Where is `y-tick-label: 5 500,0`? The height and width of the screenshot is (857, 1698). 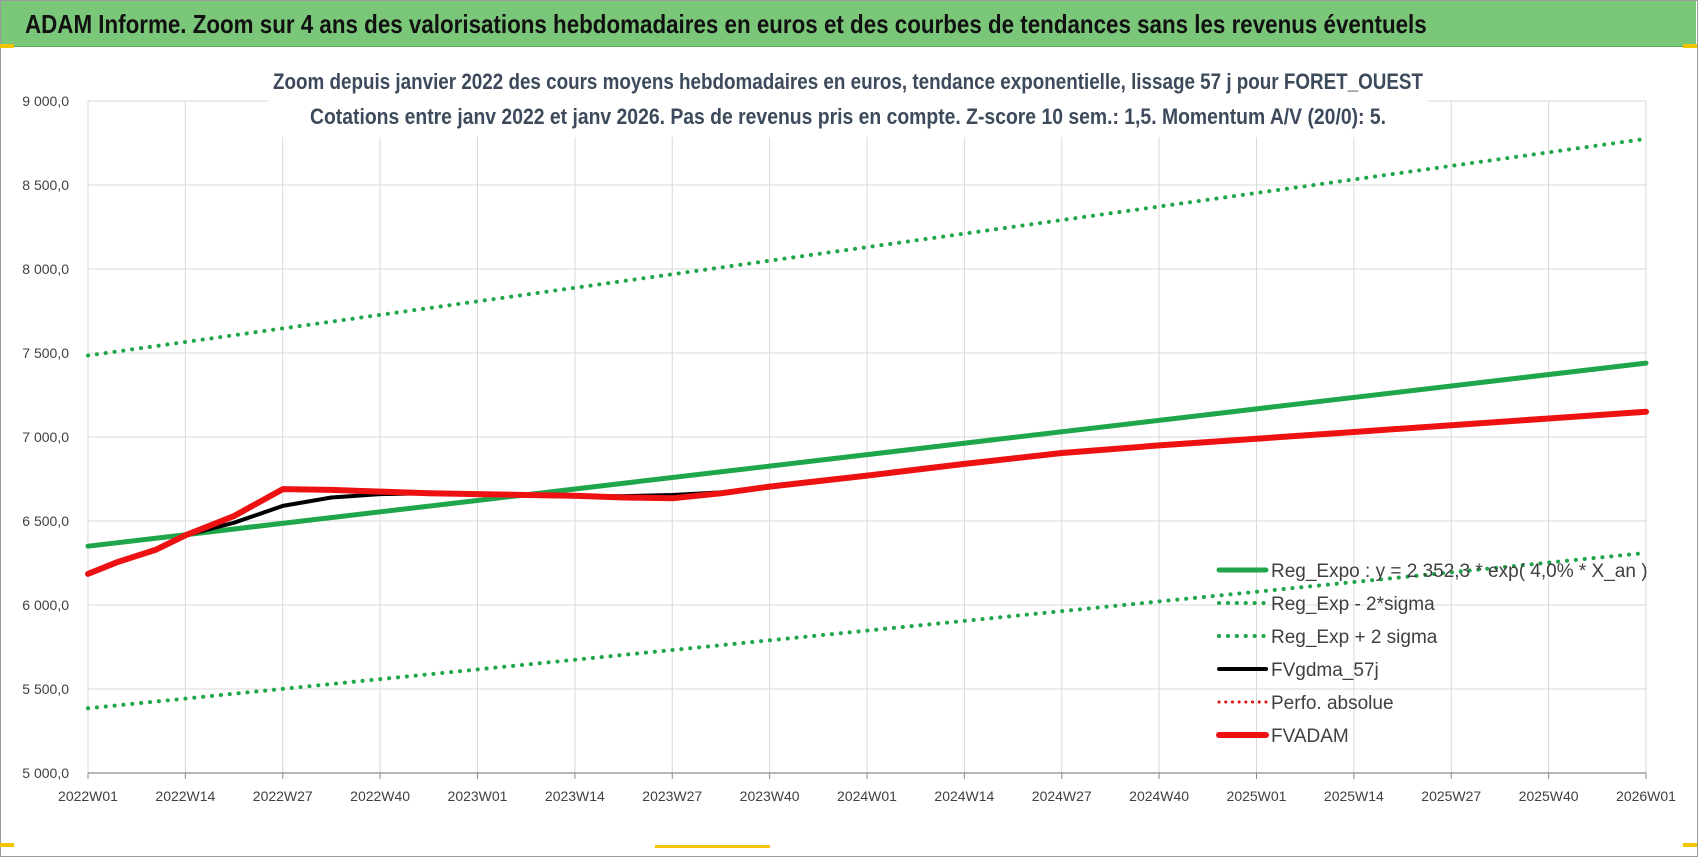 y-tick-label: 5 500,0 is located at coordinates (45, 689).